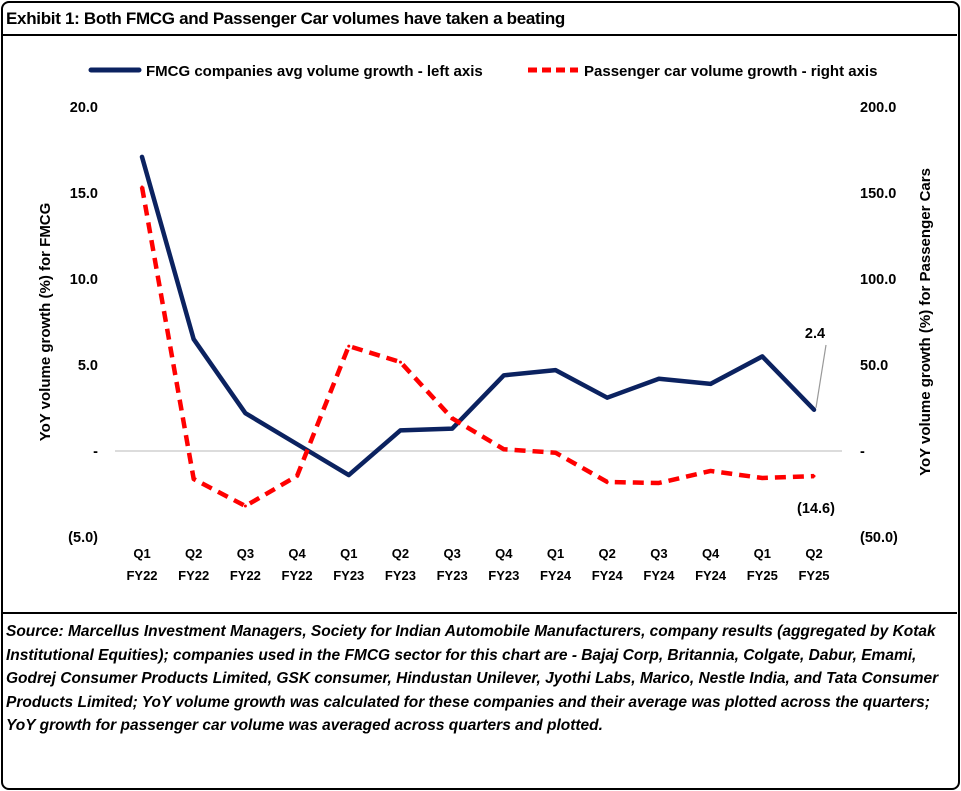 This screenshot has width=961, height=791. Describe the element at coordinates (84, 108) in the screenshot. I see `y-tick-label-left: 20.0` at that location.